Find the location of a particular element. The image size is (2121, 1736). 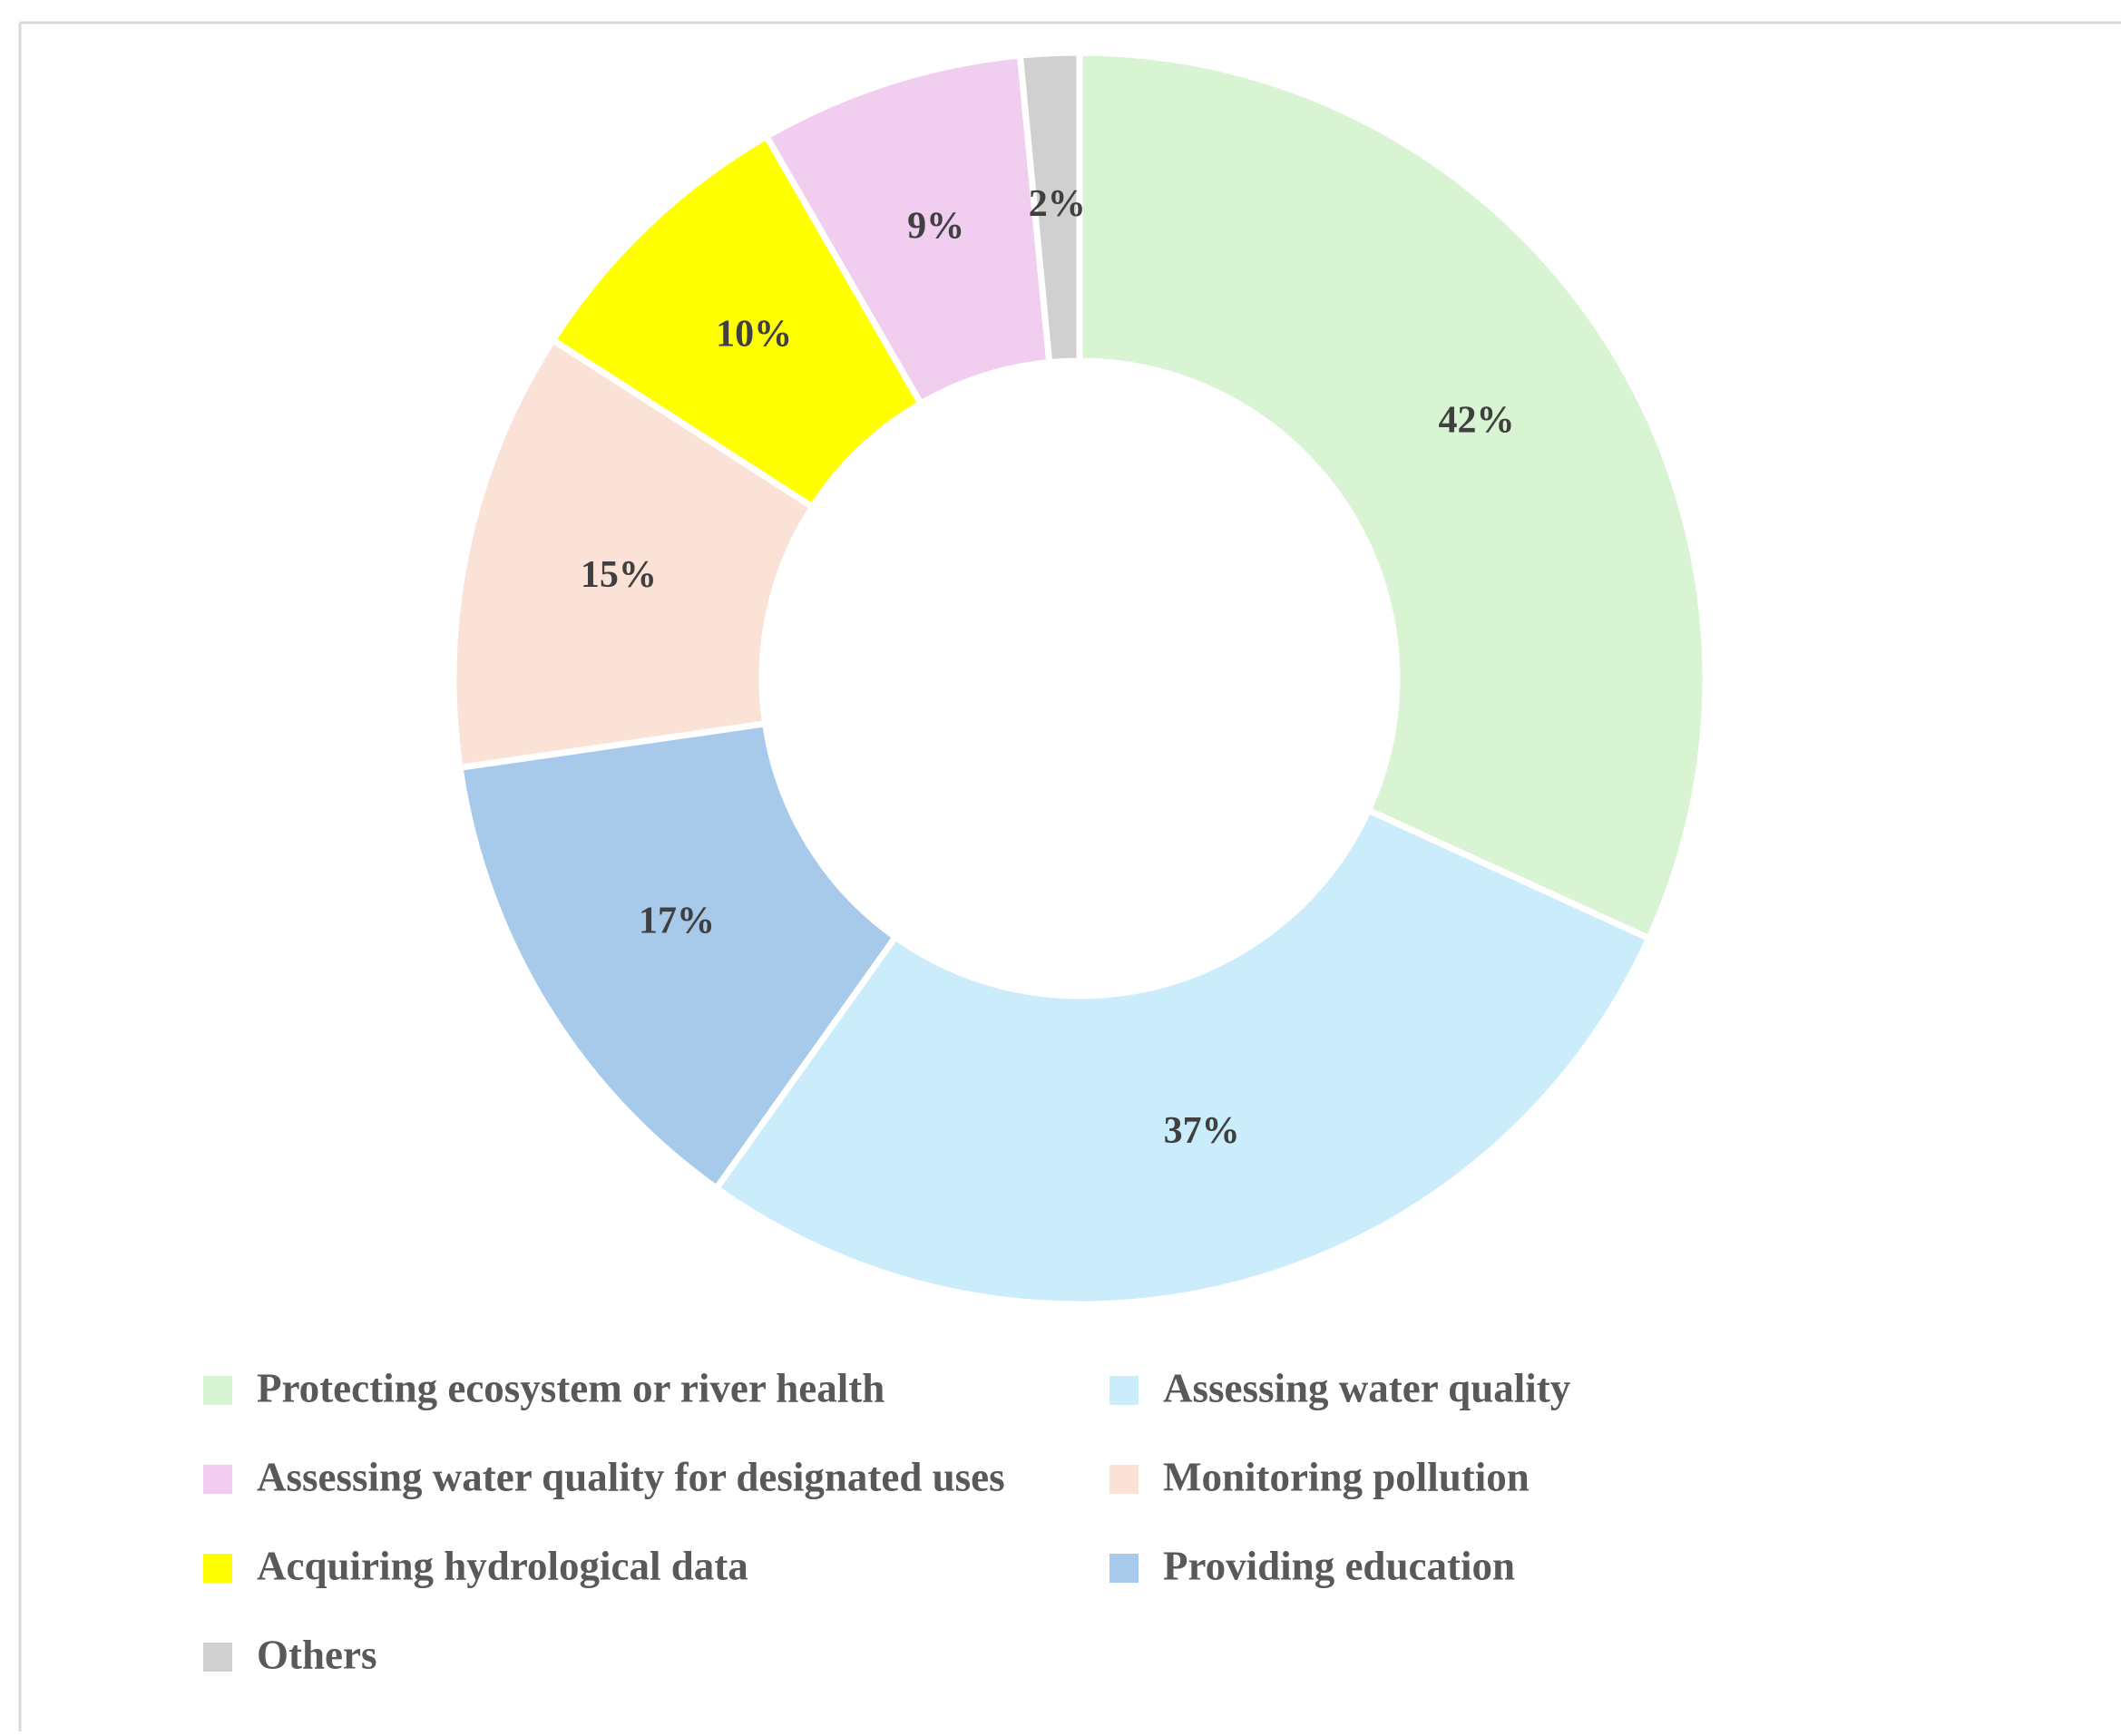

data-label: 10% is located at coordinates (754, 334).